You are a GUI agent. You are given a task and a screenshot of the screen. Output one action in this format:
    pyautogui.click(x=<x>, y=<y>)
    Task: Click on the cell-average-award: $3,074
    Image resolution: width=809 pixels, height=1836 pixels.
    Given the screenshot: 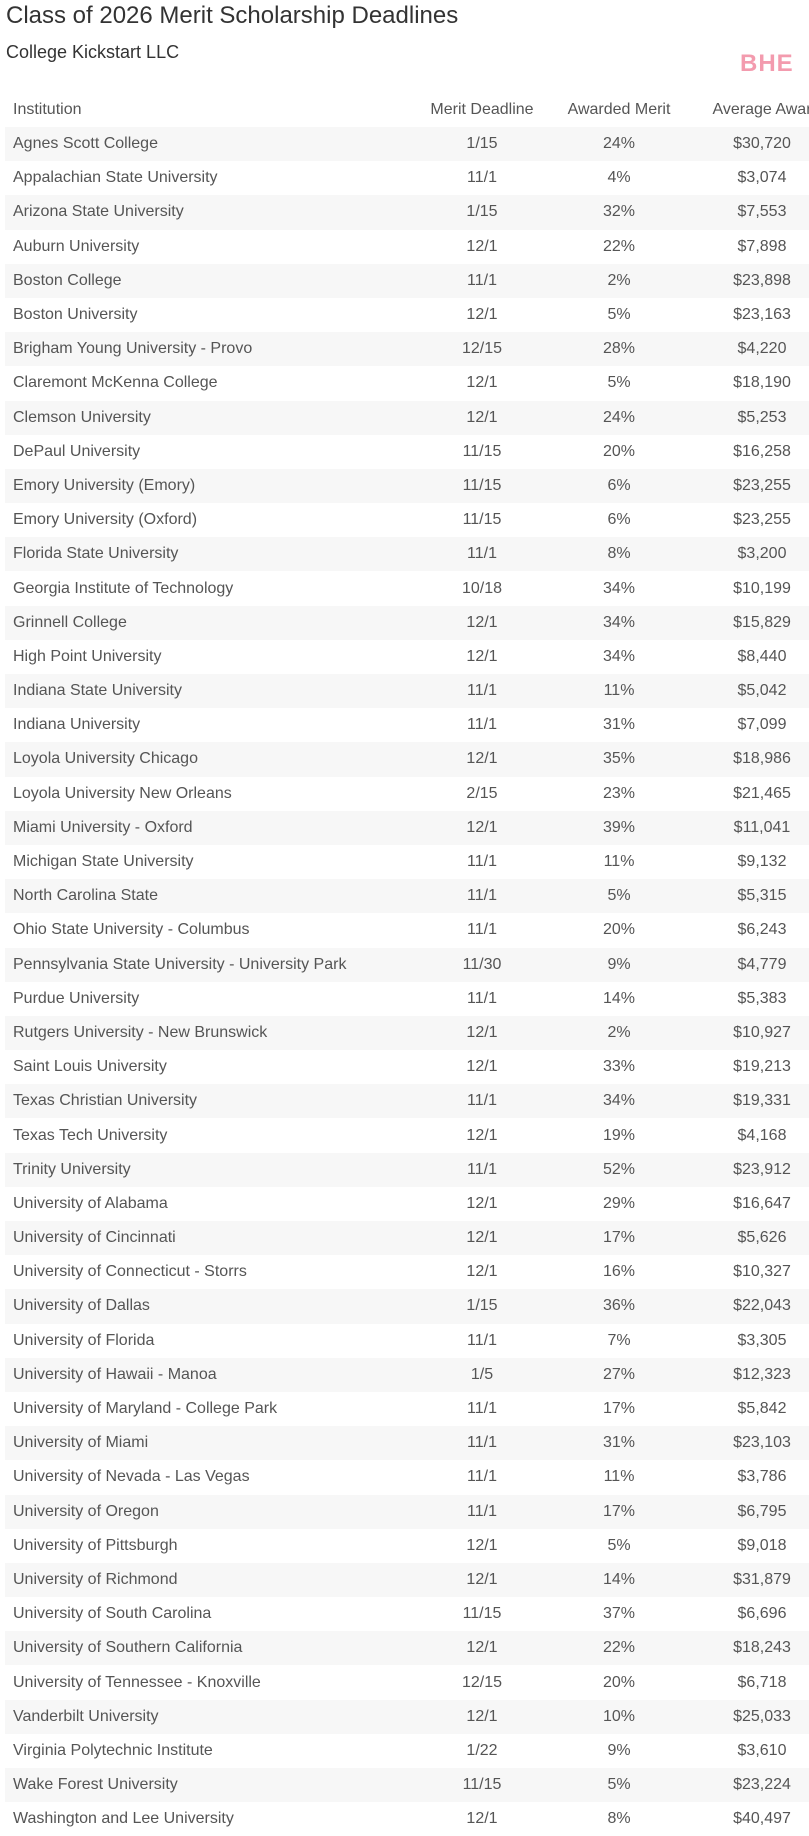 What is the action you would take?
    pyautogui.click(x=762, y=178)
    